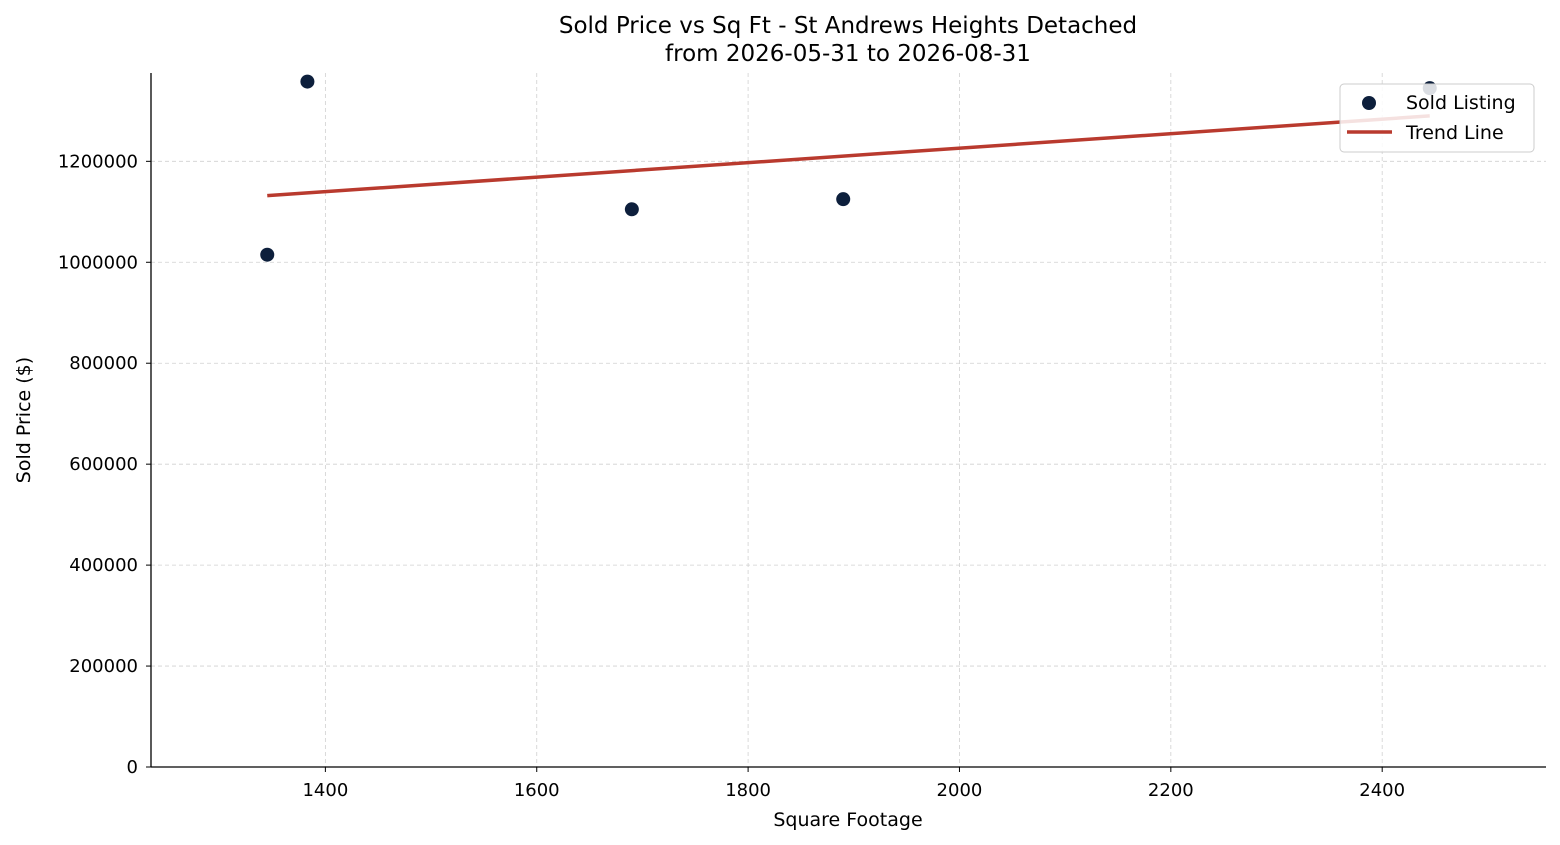  I want to click on x-tick-label: 2400, so click(1382, 790).